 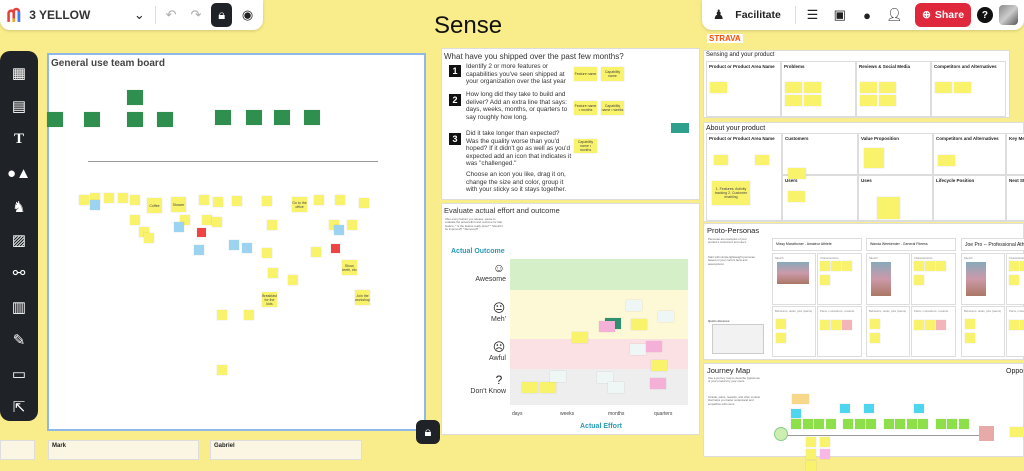 I want to click on outline-icon: ☰, so click(x=812, y=14).